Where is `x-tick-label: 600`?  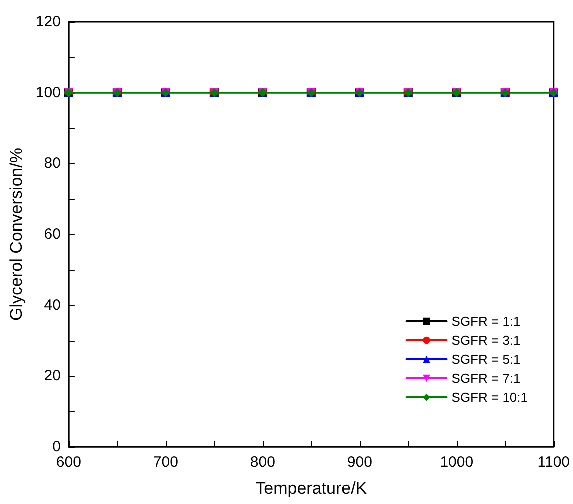 x-tick-label: 600 is located at coordinates (69, 462).